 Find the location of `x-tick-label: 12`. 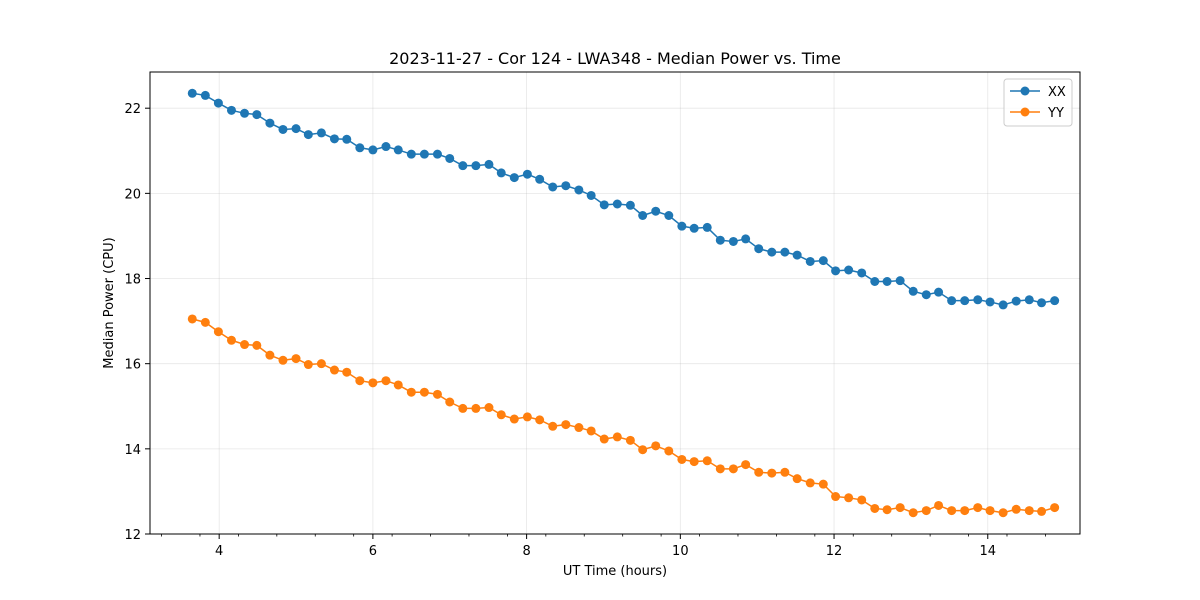

x-tick-label: 12 is located at coordinates (834, 551).